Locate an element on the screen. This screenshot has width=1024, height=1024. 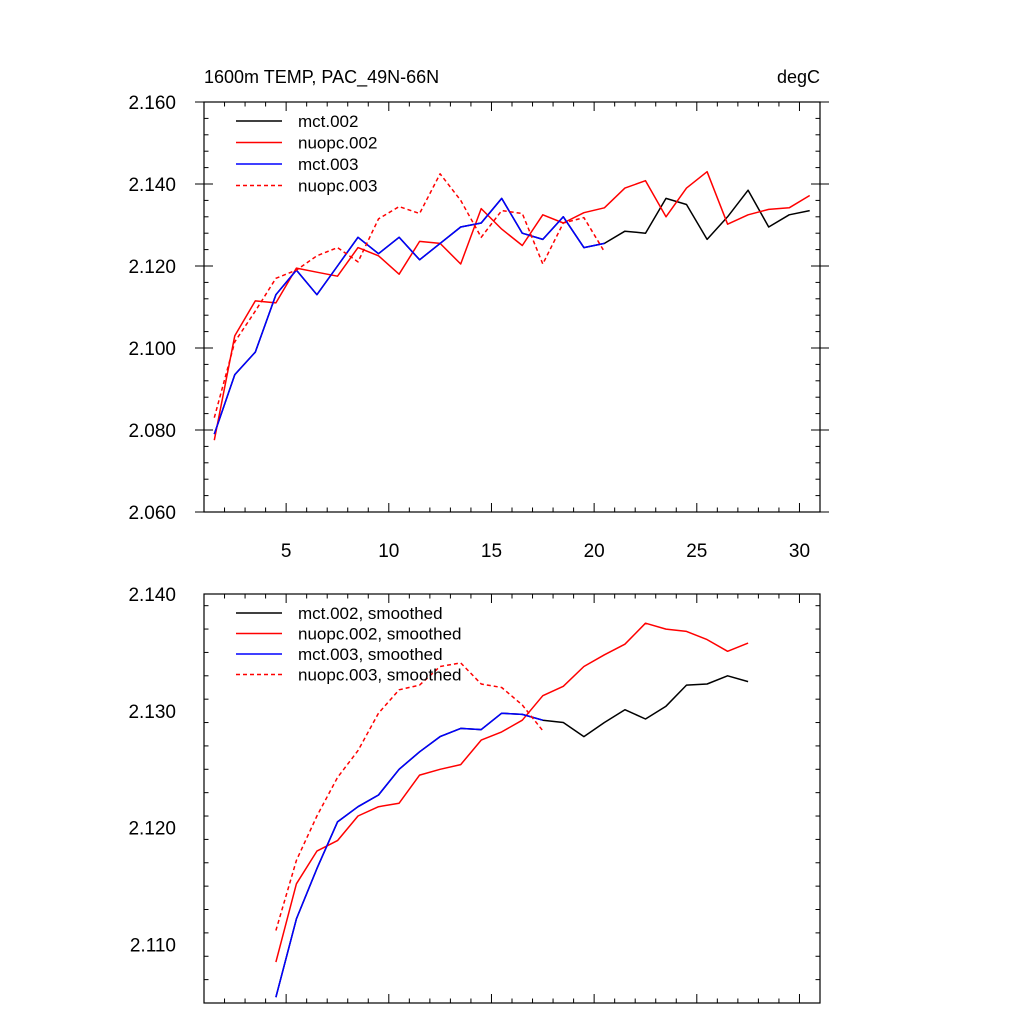
legend-label: nuopc.003, smoothed is located at coordinates (380, 675).